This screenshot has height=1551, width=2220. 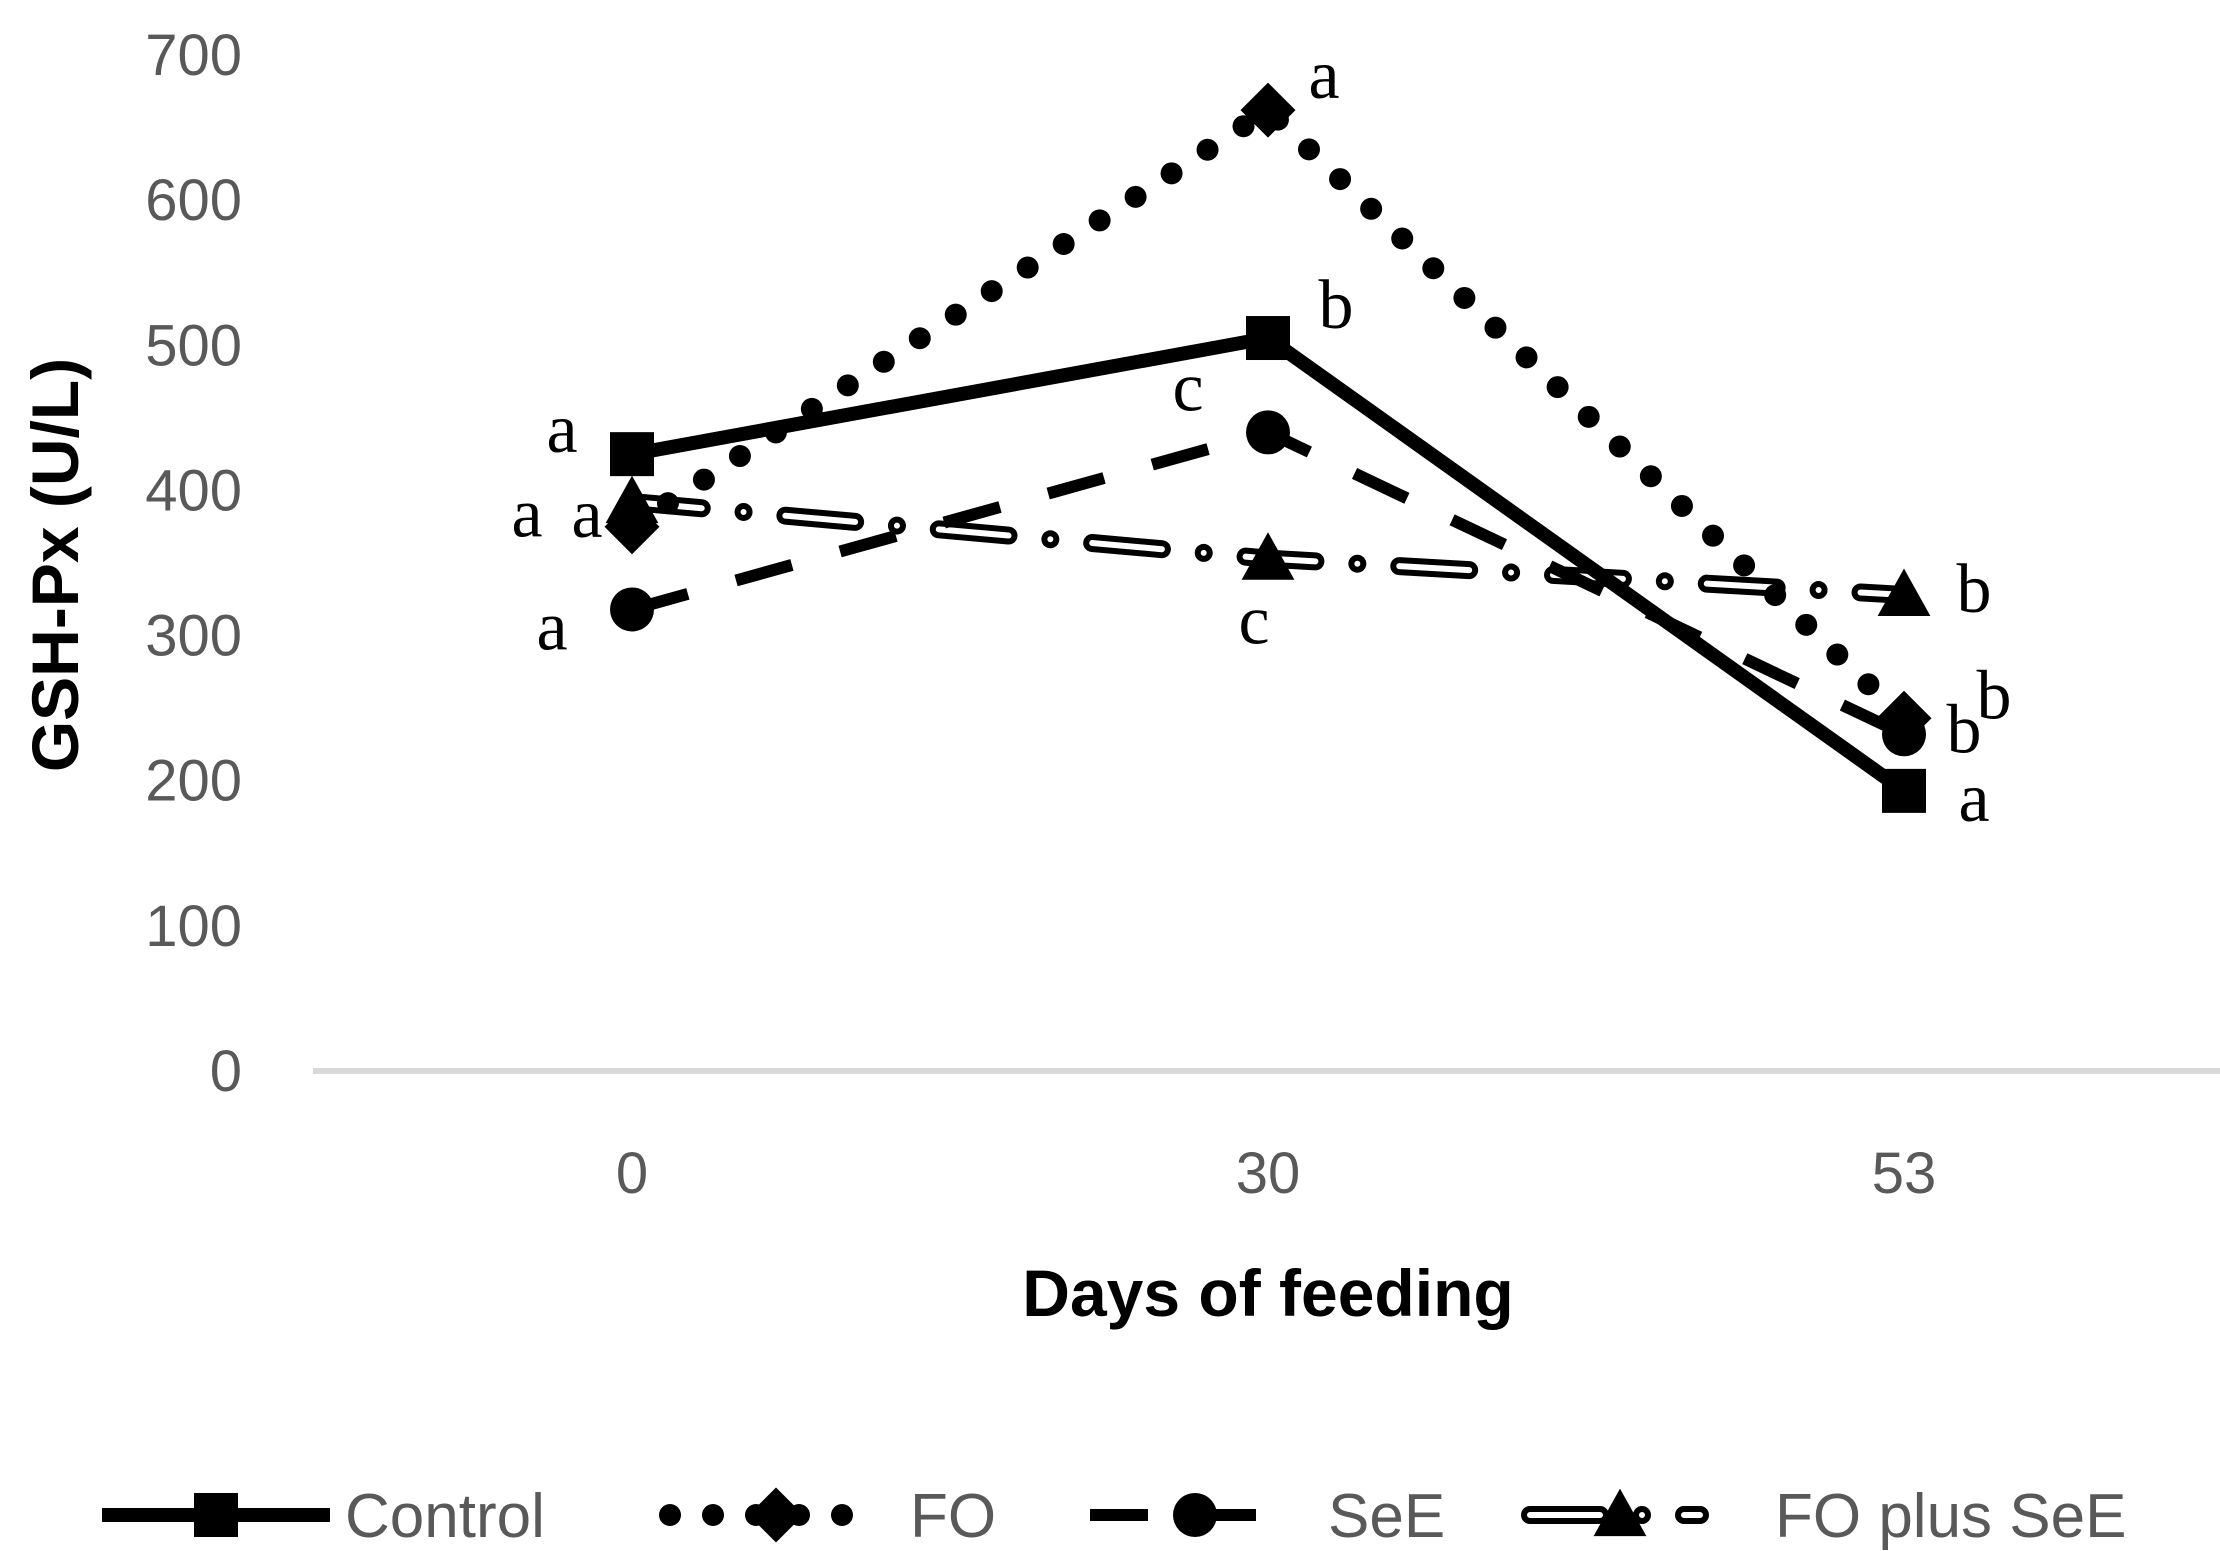 What do you see at coordinates (1950, 1516) in the screenshot?
I see `legend-label: FO plus SeE` at bounding box center [1950, 1516].